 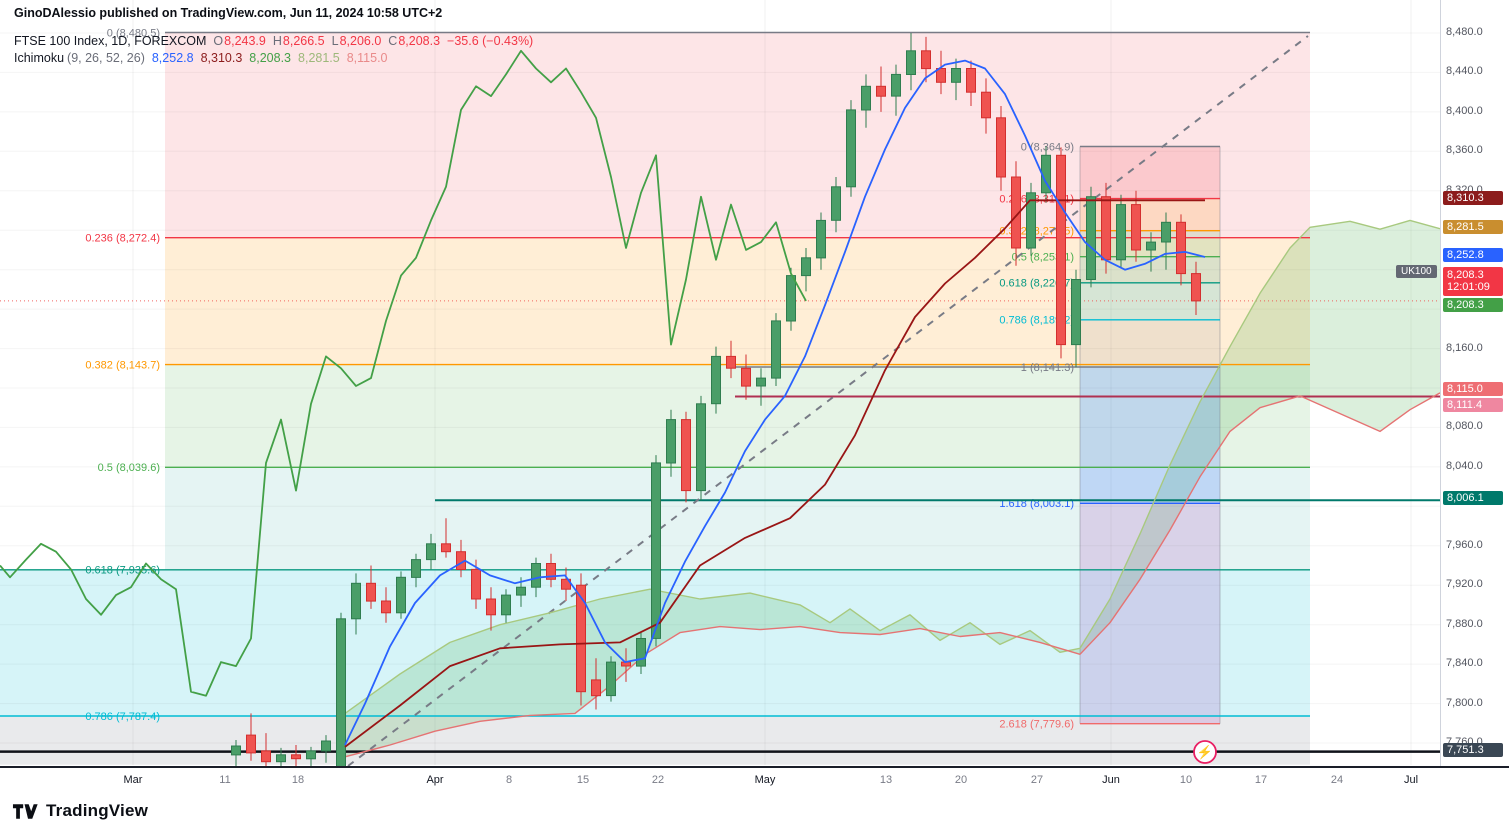 What do you see at coordinates (133, 780) in the screenshot?
I see `time-axis-label: Mar` at bounding box center [133, 780].